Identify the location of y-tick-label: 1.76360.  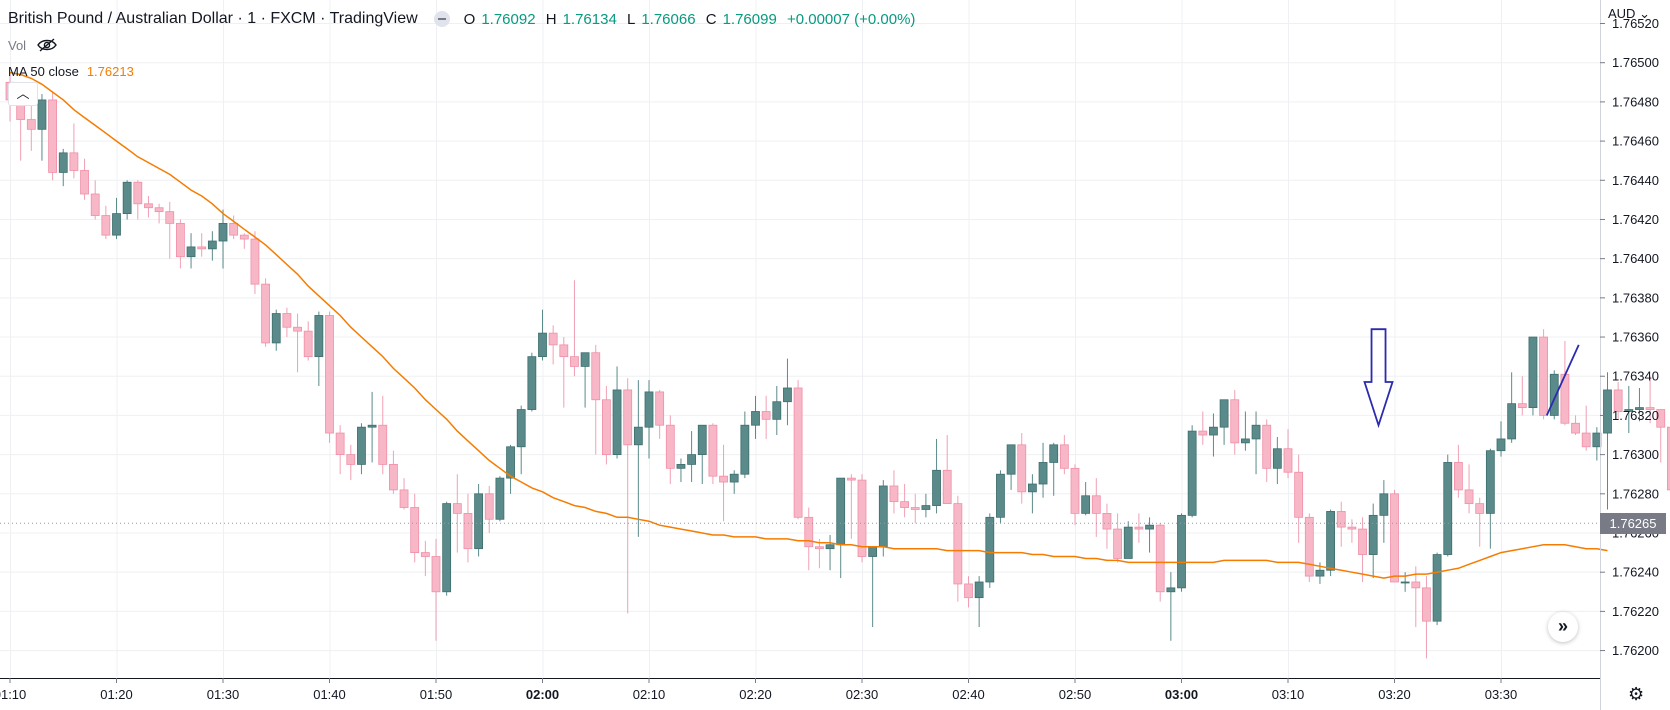
(1635, 337).